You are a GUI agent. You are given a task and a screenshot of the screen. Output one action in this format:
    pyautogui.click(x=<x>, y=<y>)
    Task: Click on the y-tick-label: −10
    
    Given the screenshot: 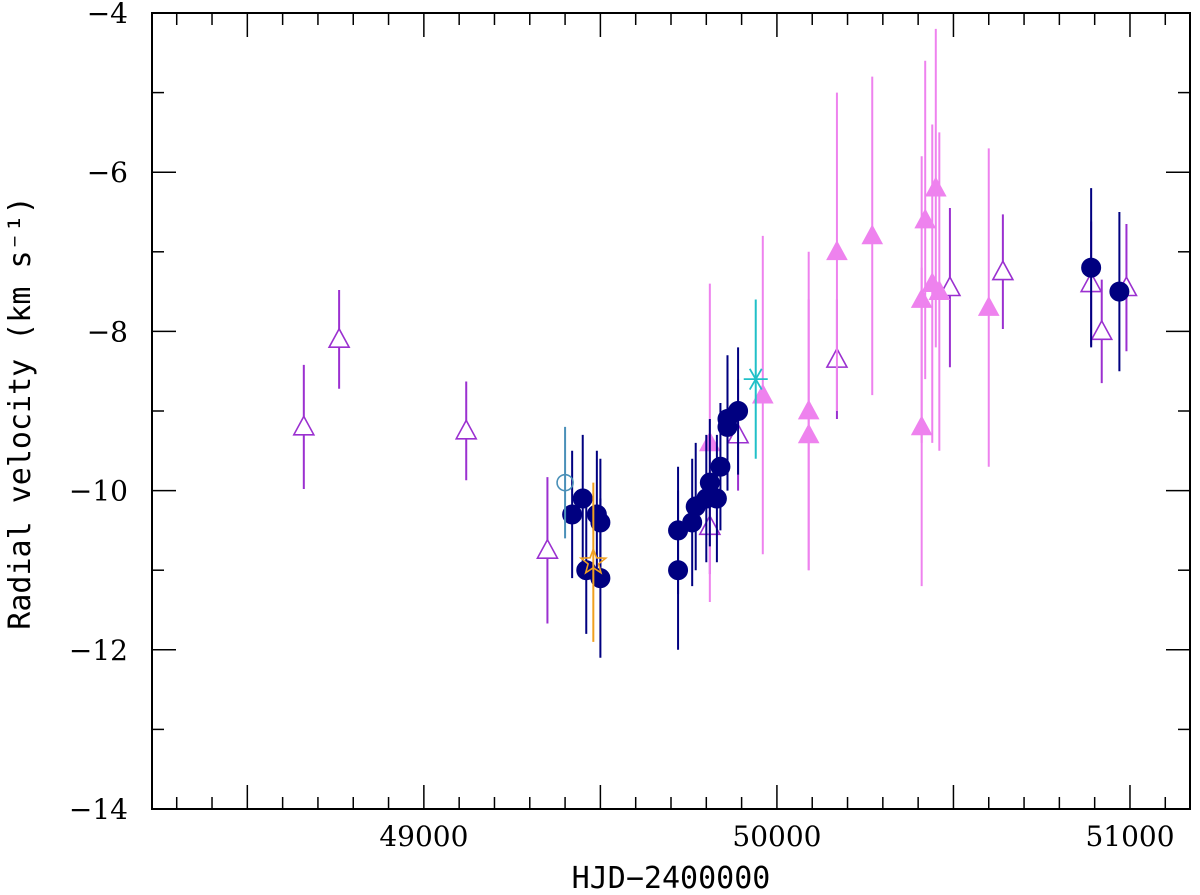 What is the action you would take?
    pyautogui.click(x=98, y=491)
    